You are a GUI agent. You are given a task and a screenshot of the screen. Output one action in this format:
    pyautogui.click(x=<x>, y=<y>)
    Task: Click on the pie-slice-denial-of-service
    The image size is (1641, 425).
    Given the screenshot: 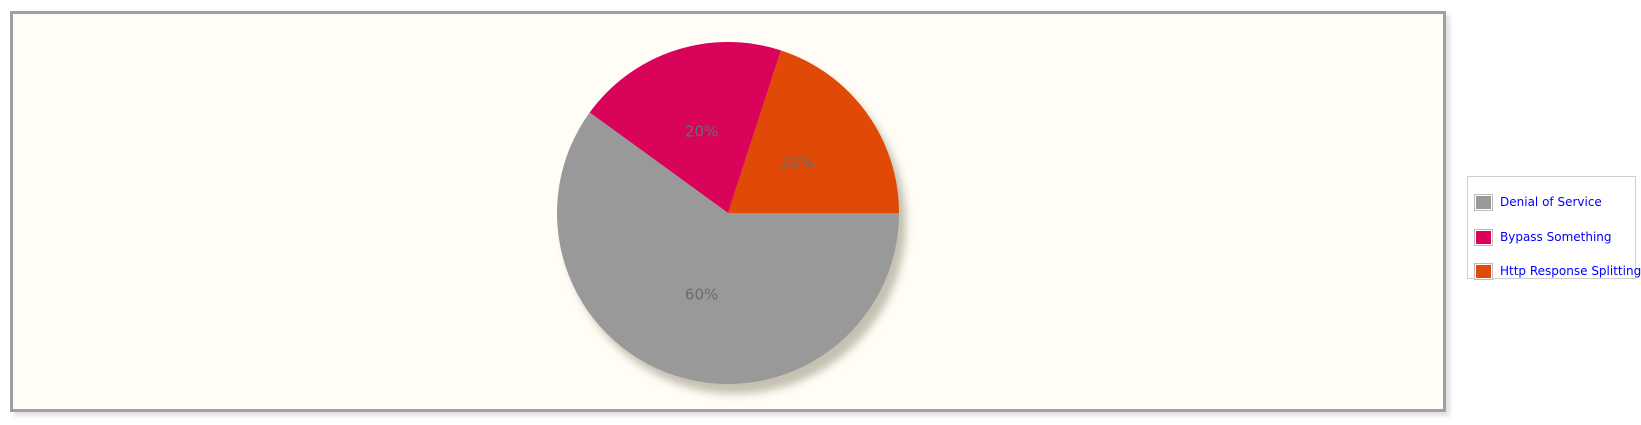 What is the action you would take?
    pyautogui.click(x=728, y=248)
    